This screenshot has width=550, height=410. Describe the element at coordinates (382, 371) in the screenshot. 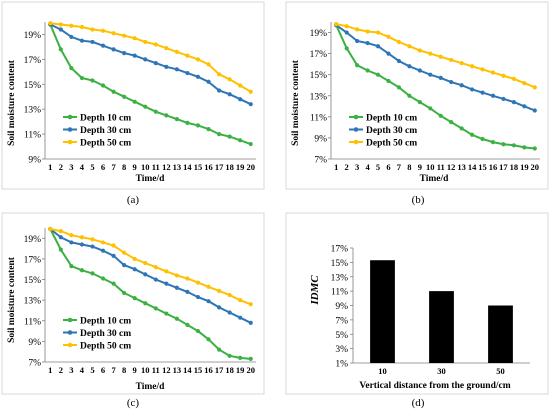

I see `panel-d-x-tick-label: 10` at that location.